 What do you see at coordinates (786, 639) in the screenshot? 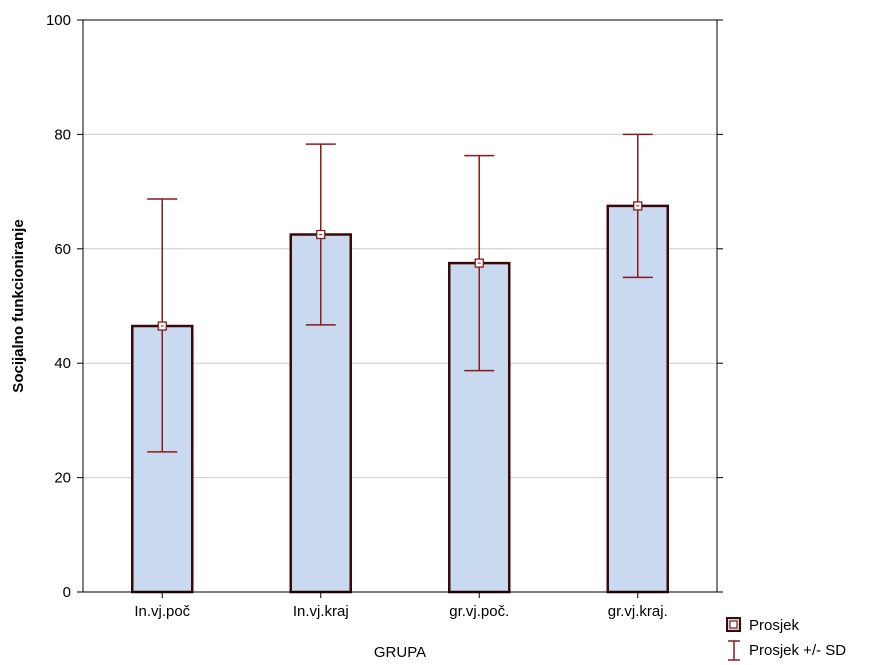
I see `legend: Prosjek Prosjek +/- SD` at bounding box center [786, 639].